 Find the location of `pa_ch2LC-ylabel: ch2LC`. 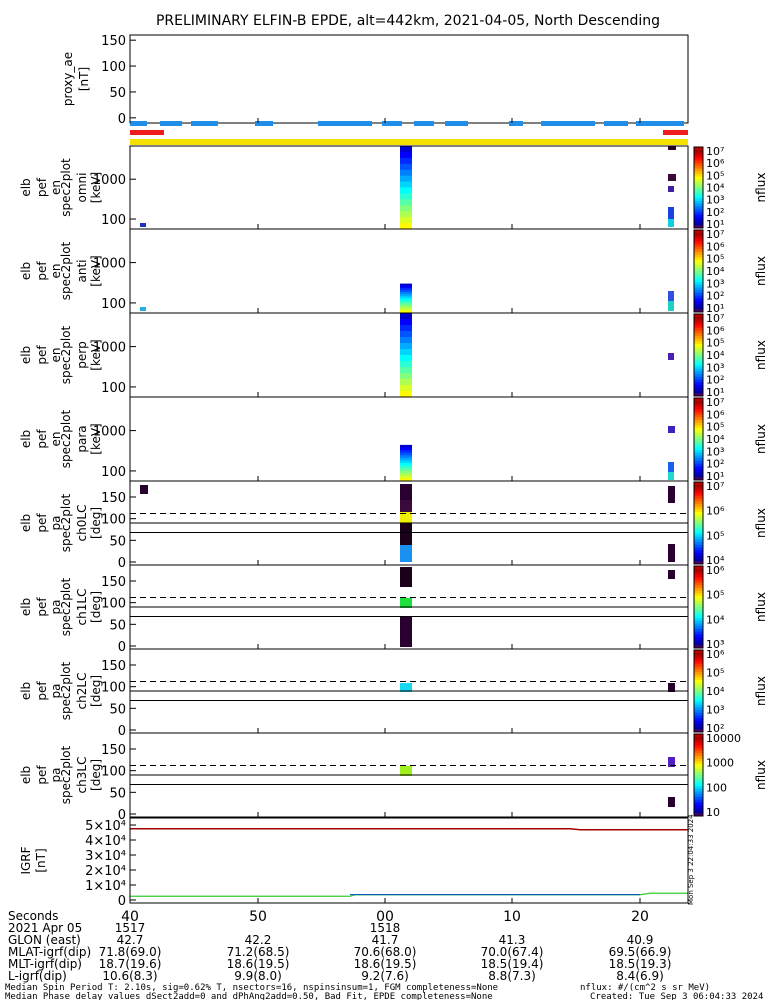

pa_ch2LC-ylabel: ch2LC is located at coordinates (82, 691).